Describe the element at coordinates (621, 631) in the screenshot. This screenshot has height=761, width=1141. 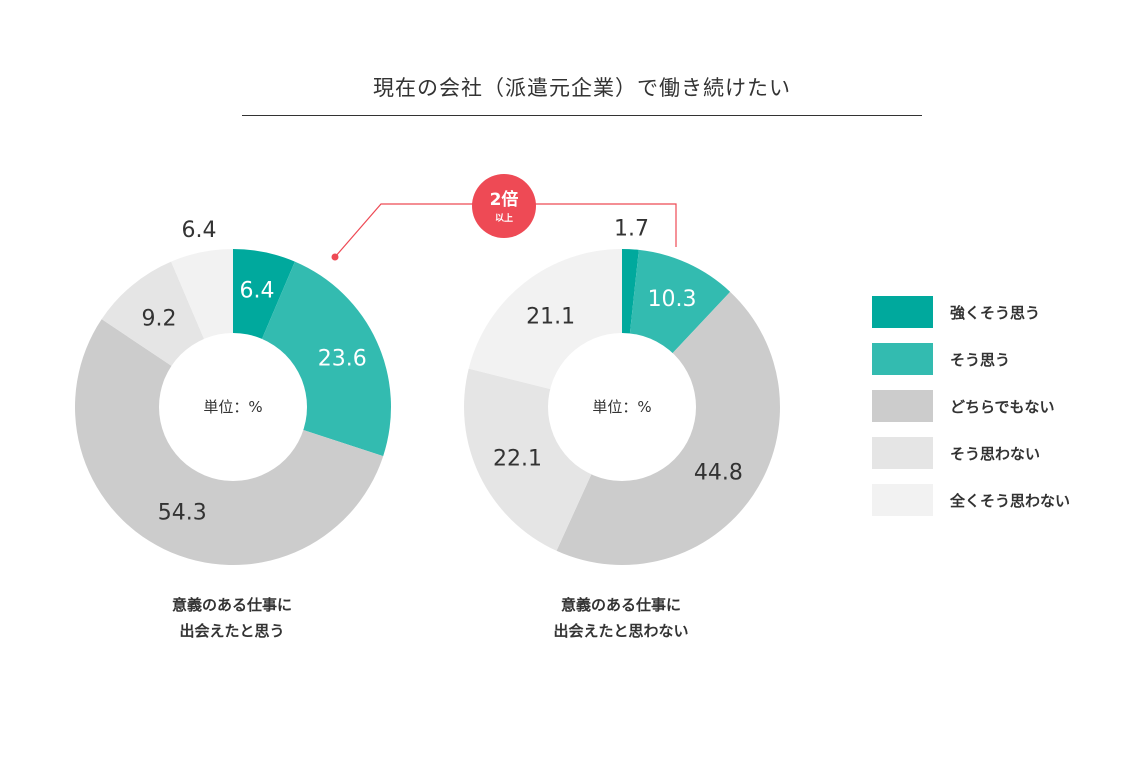
I see `caption-line: 出会えたと思わない` at that location.